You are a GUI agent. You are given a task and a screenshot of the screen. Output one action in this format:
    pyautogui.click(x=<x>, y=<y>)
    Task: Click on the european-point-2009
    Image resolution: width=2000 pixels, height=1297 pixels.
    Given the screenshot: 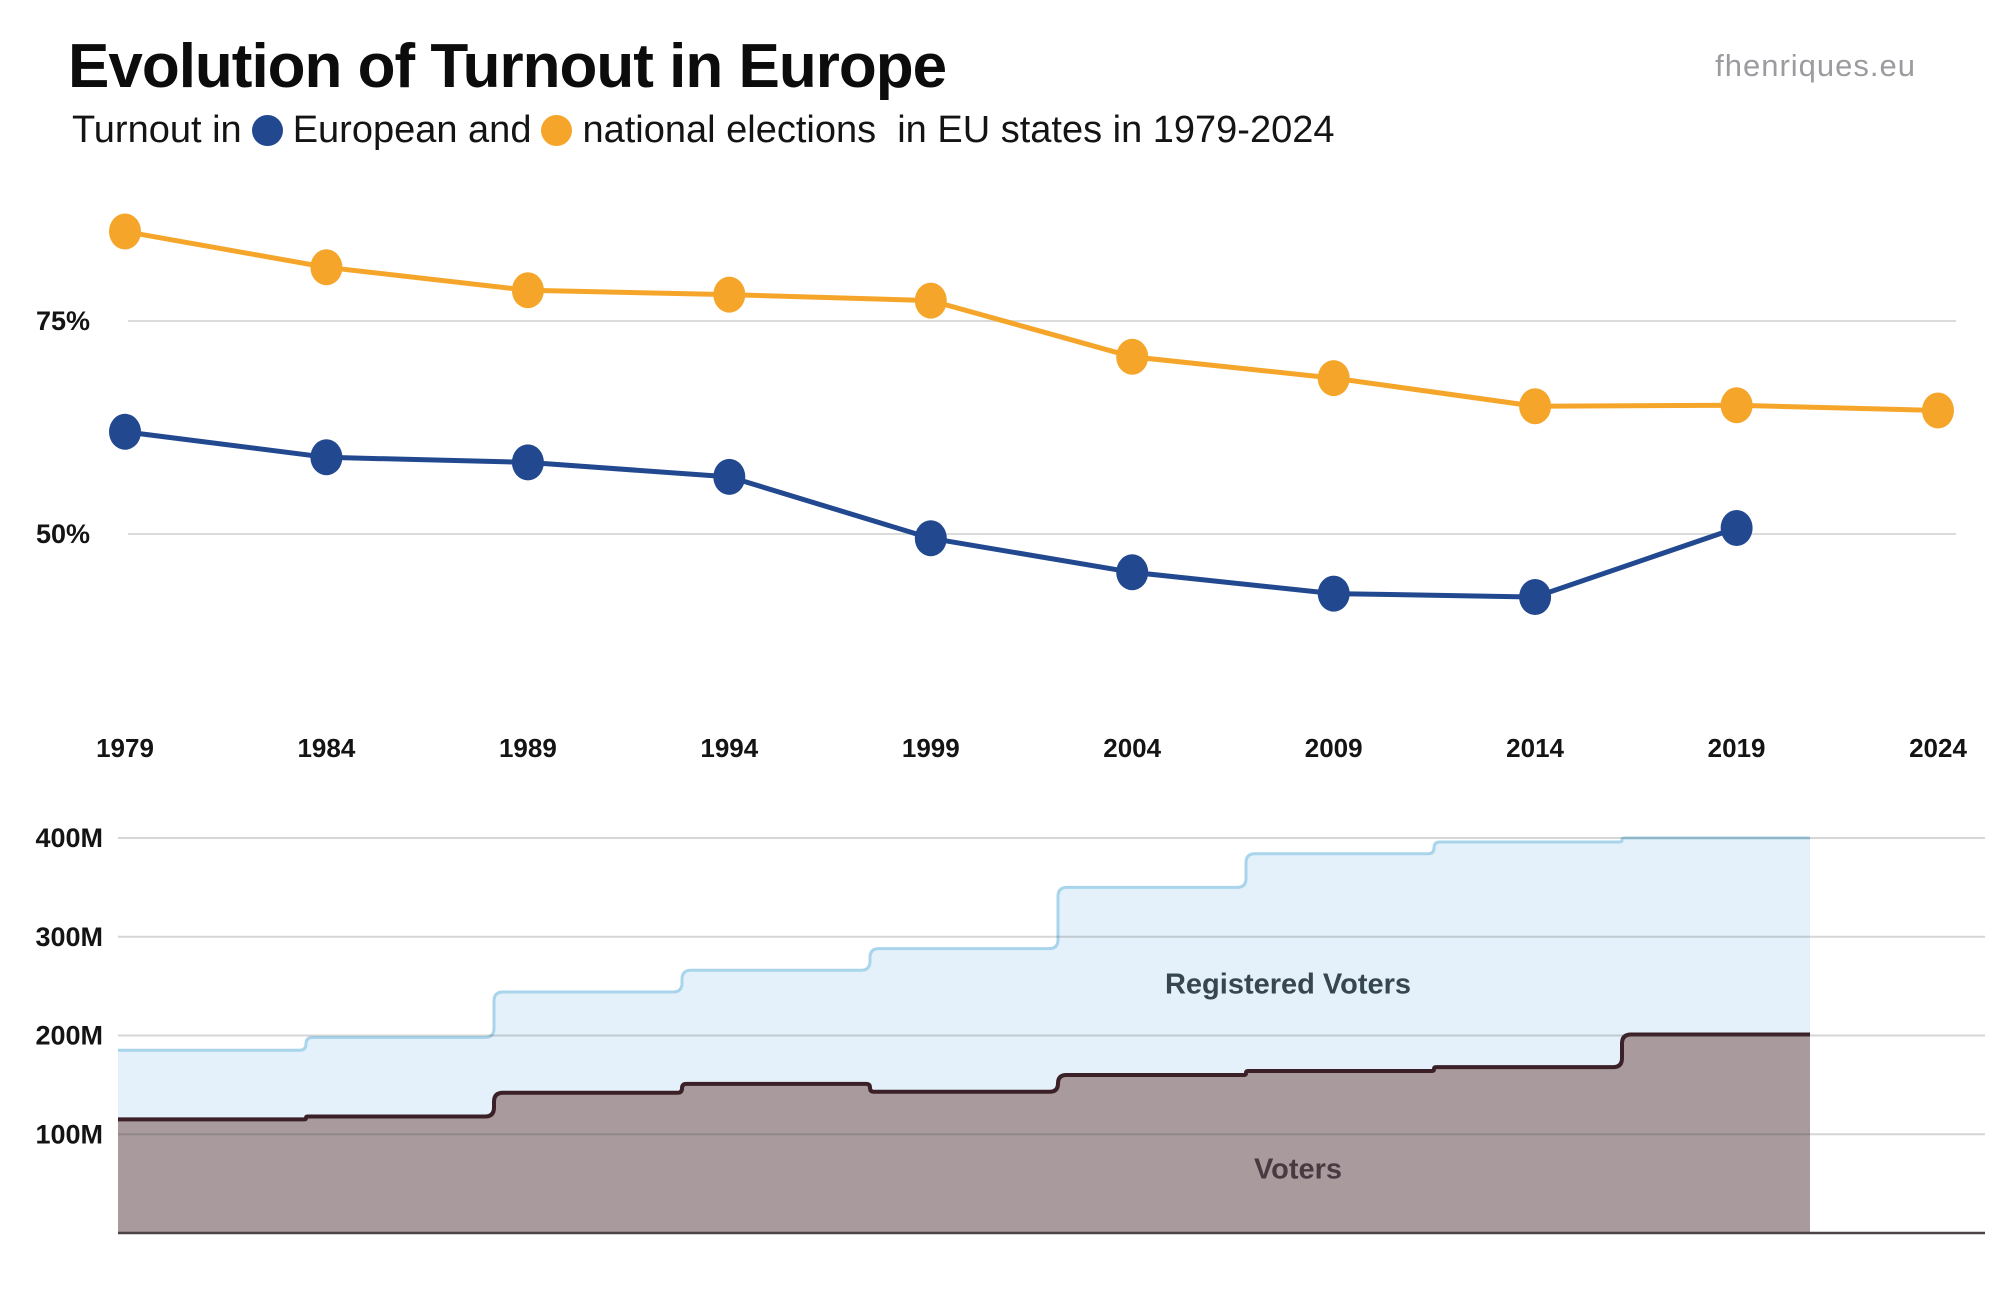 What is the action you would take?
    pyautogui.click(x=1333, y=593)
    